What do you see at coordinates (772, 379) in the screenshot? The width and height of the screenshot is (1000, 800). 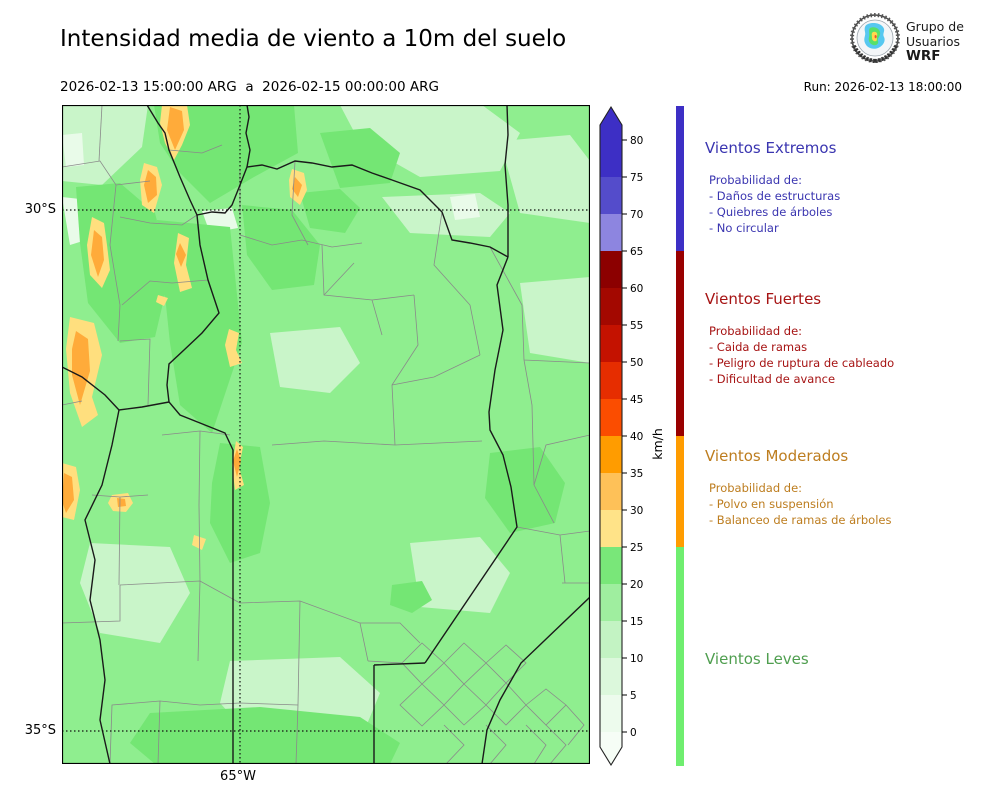 I see `legend-strong-item: - Dificultad de avance` at bounding box center [772, 379].